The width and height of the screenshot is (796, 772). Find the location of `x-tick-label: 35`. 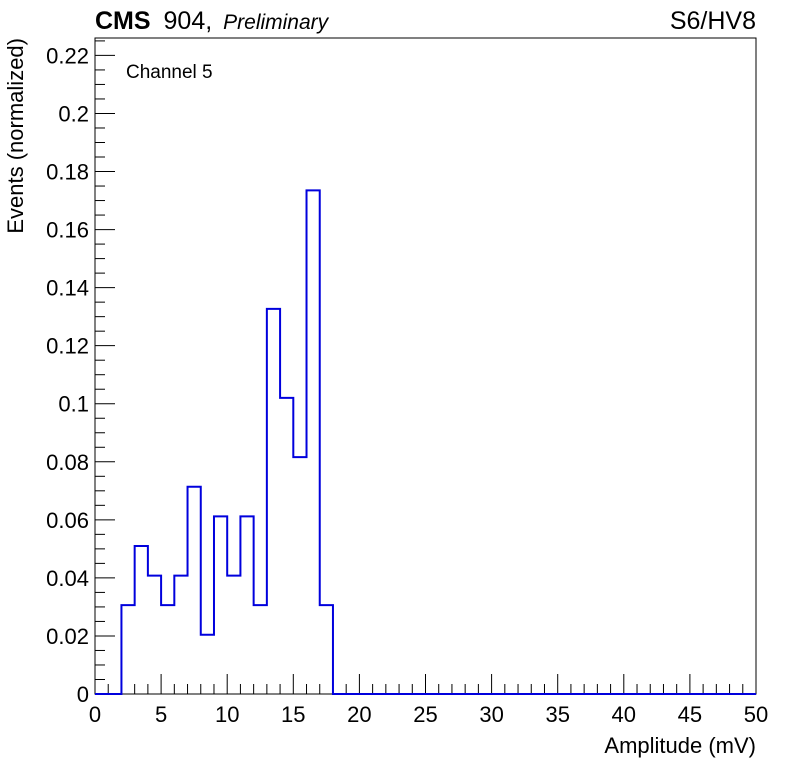

x-tick-label: 35 is located at coordinates (557, 714).